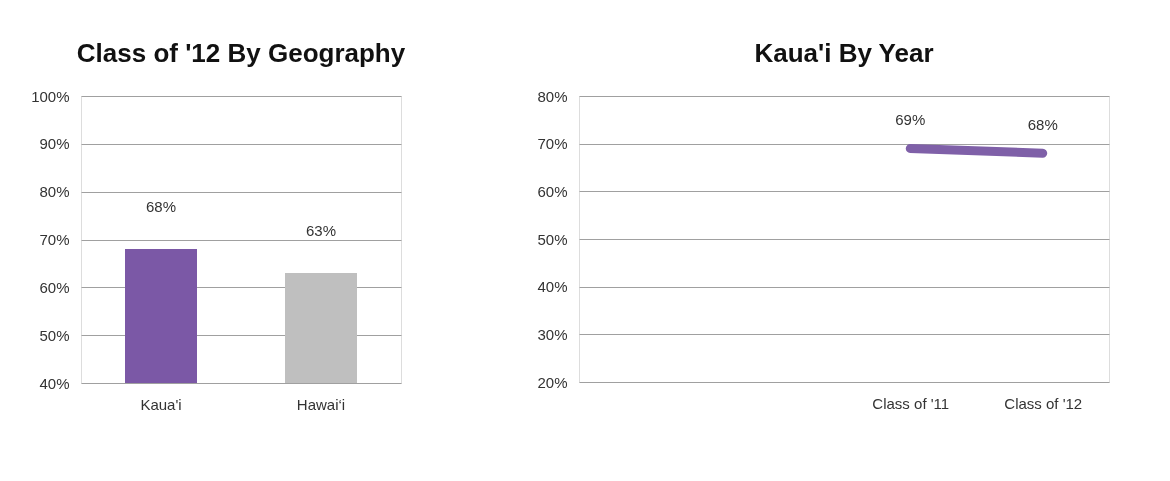 Image resolution: width=1170 pixels, height=481 pixels. Describe the element at coordinates (552, 382) in the screenshot. I see `y-tick-label: 20%` at that location.